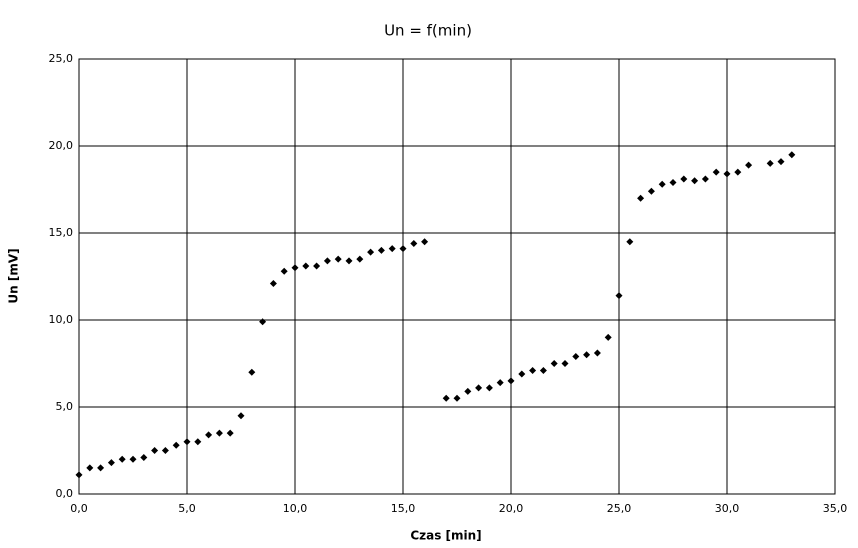 This screenshot has height=548, width=858. What do you see at coordinates (79, 508) in the screenshot?
I see `x-tick-label: 0,0` at bounding box center [79, 508].